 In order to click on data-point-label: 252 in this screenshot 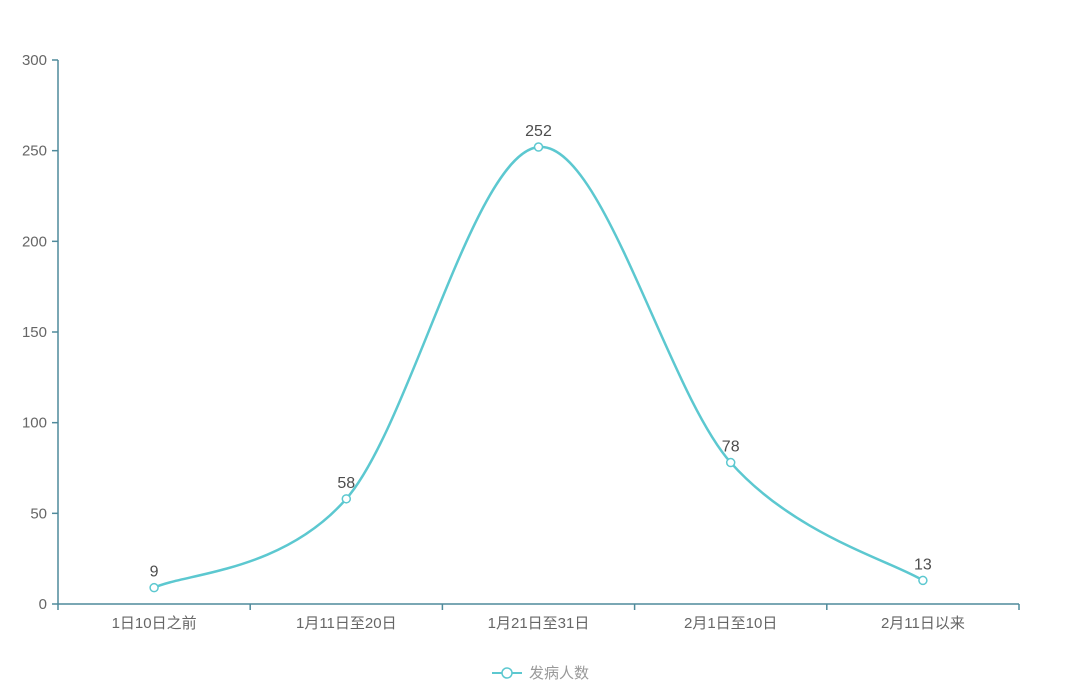, I will do `click(538, 131)`.